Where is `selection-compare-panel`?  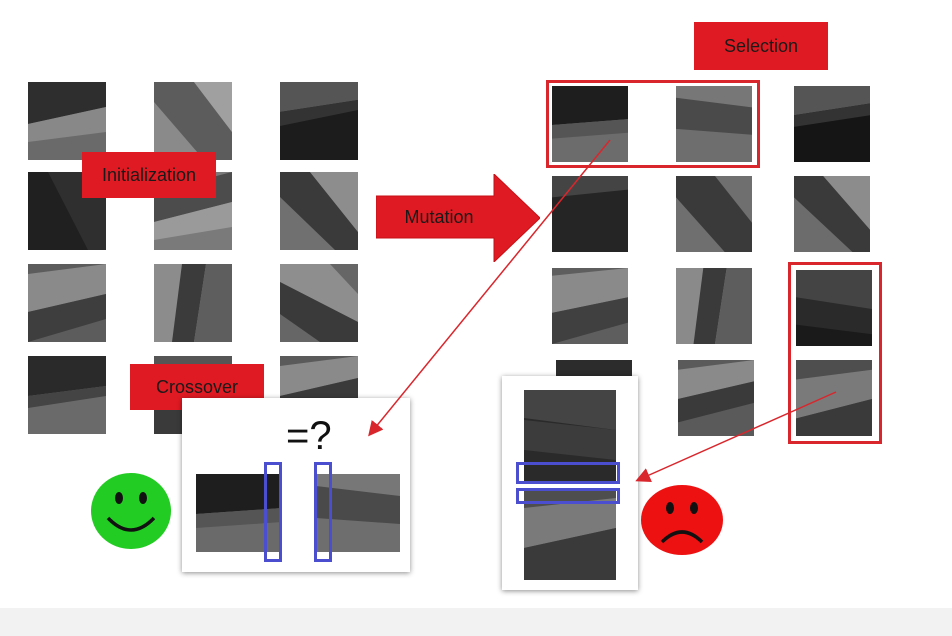
selection-compare-panel is located at coordinates (570, 483).